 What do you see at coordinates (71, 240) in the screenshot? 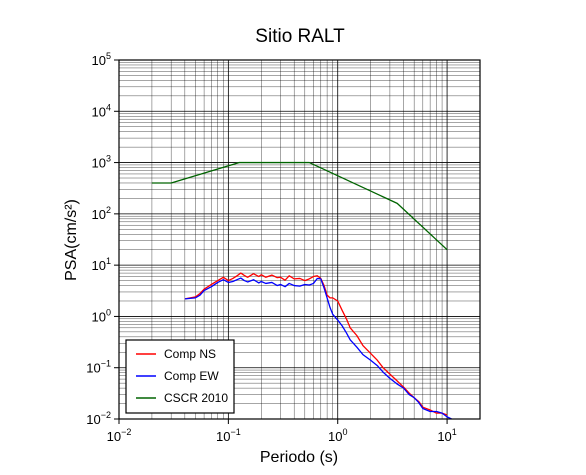
I see `y-axis-label: PSA(cm/s²)` at bounding box center [71, 240].